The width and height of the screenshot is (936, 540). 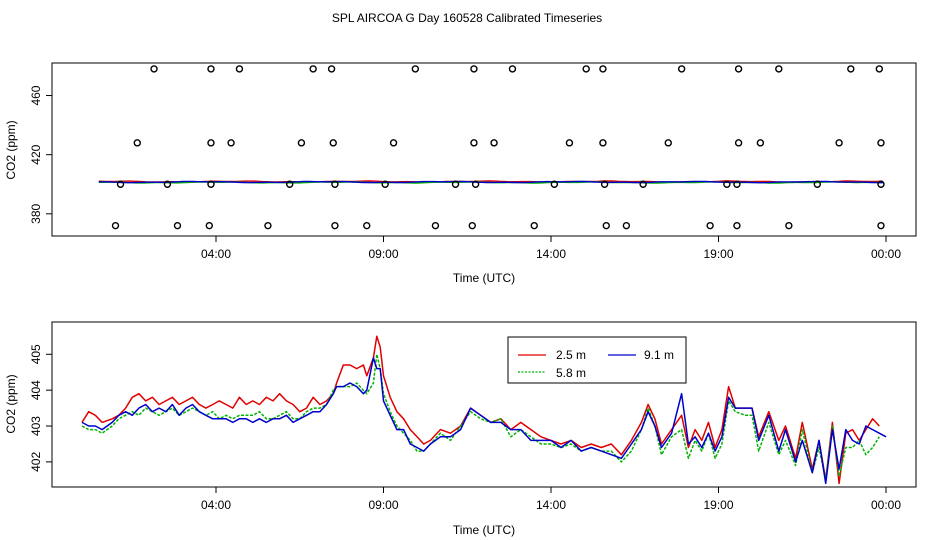 I want to click on top-panel-x-axis: 04:00 09:00 14:00 19:00 00:00, so click(x=551, y=248).